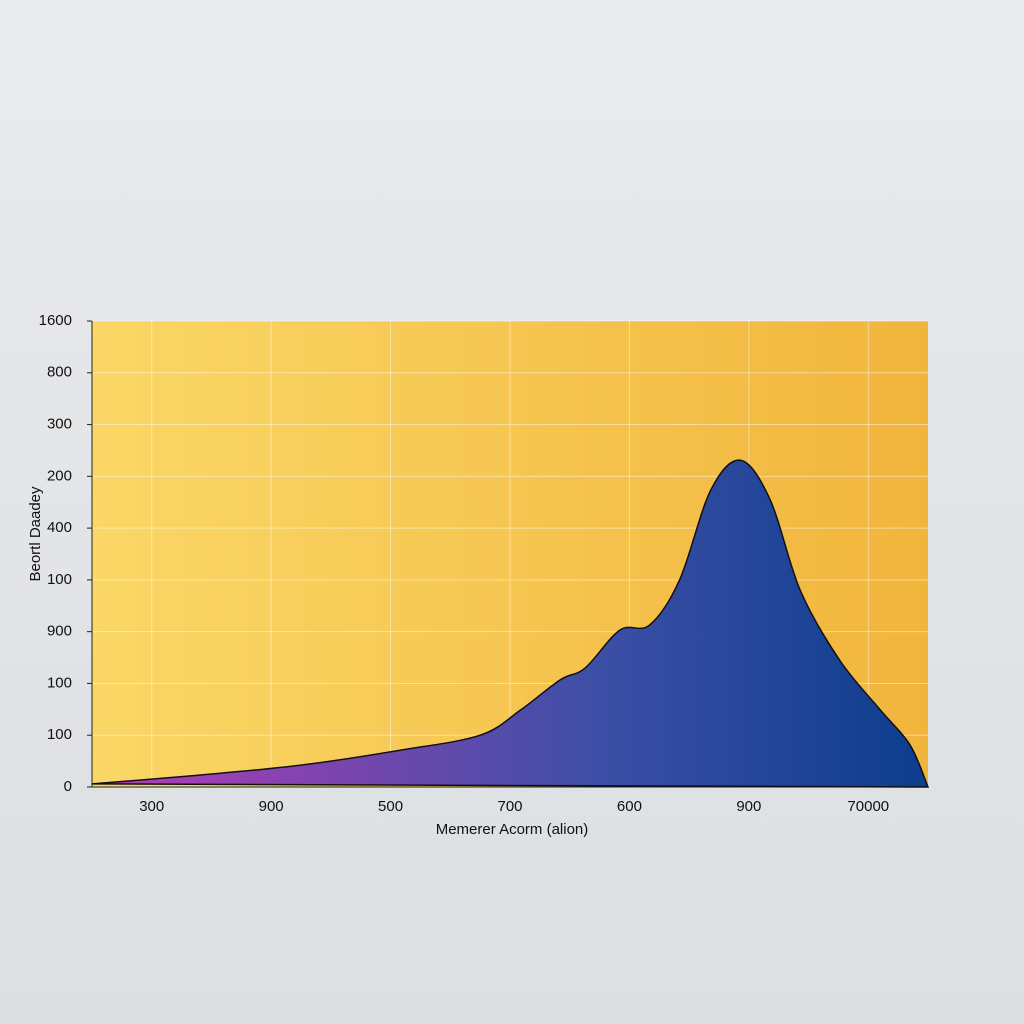  I want to click on x-tick-label: 500, so click(390, 806).